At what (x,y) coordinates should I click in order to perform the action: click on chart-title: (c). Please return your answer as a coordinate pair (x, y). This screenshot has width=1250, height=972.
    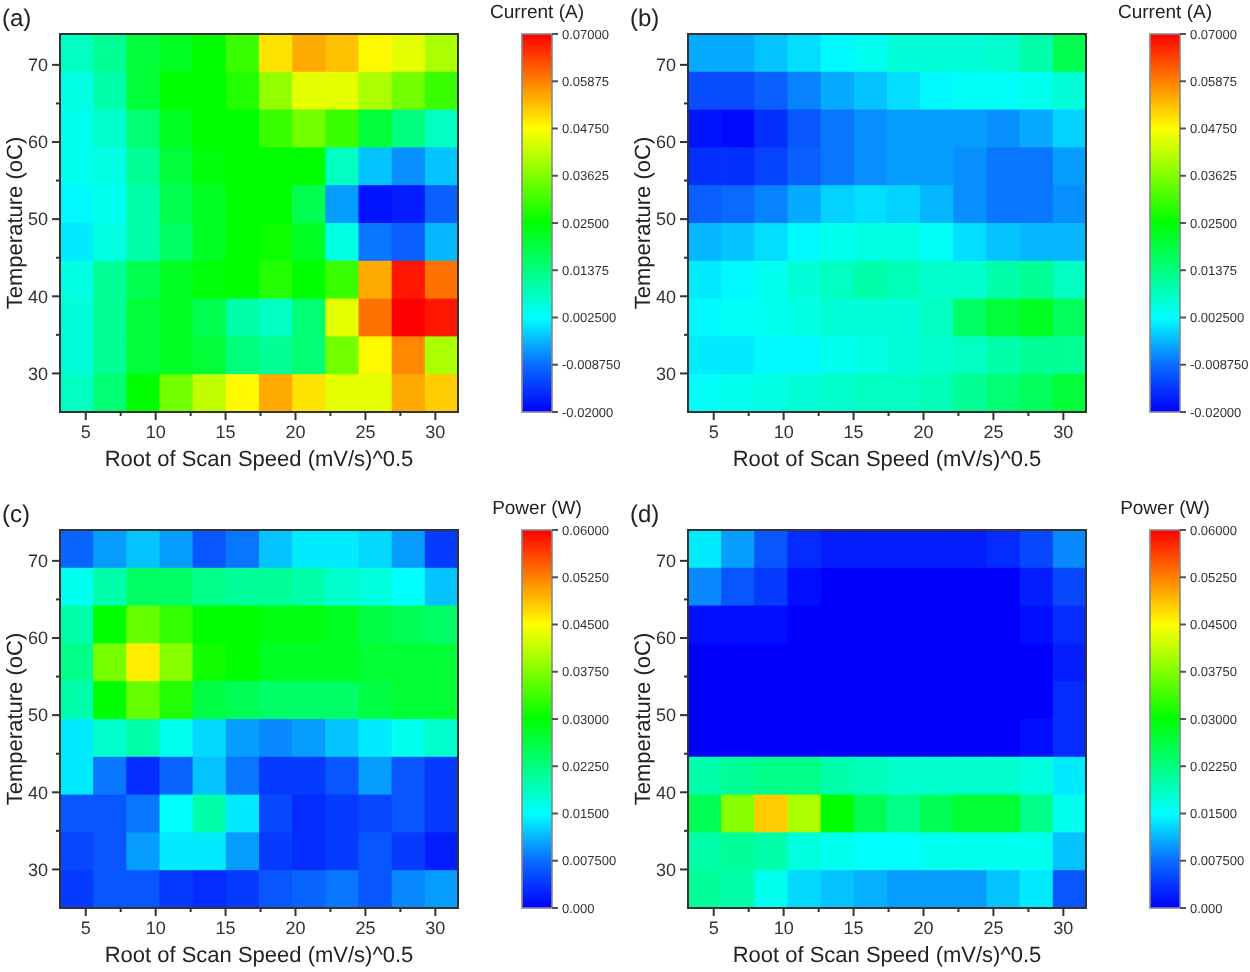
    Looking at the image, I should click on (16, 514).